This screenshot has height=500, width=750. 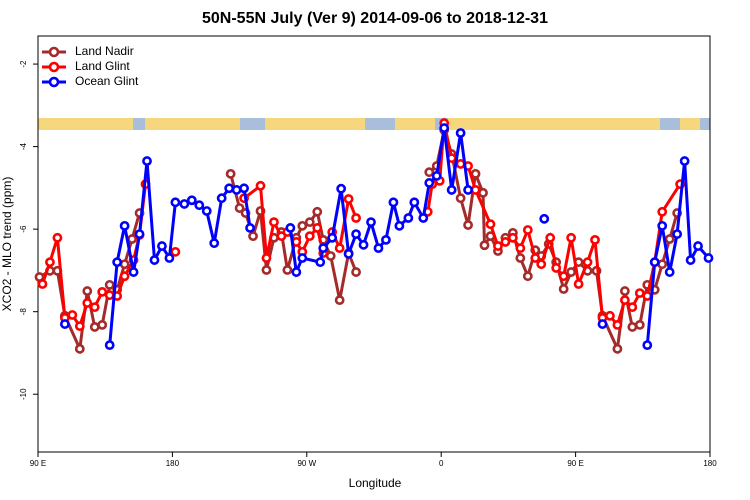 I want to click on y-tick-label: -10, so click(x=23, y=394).